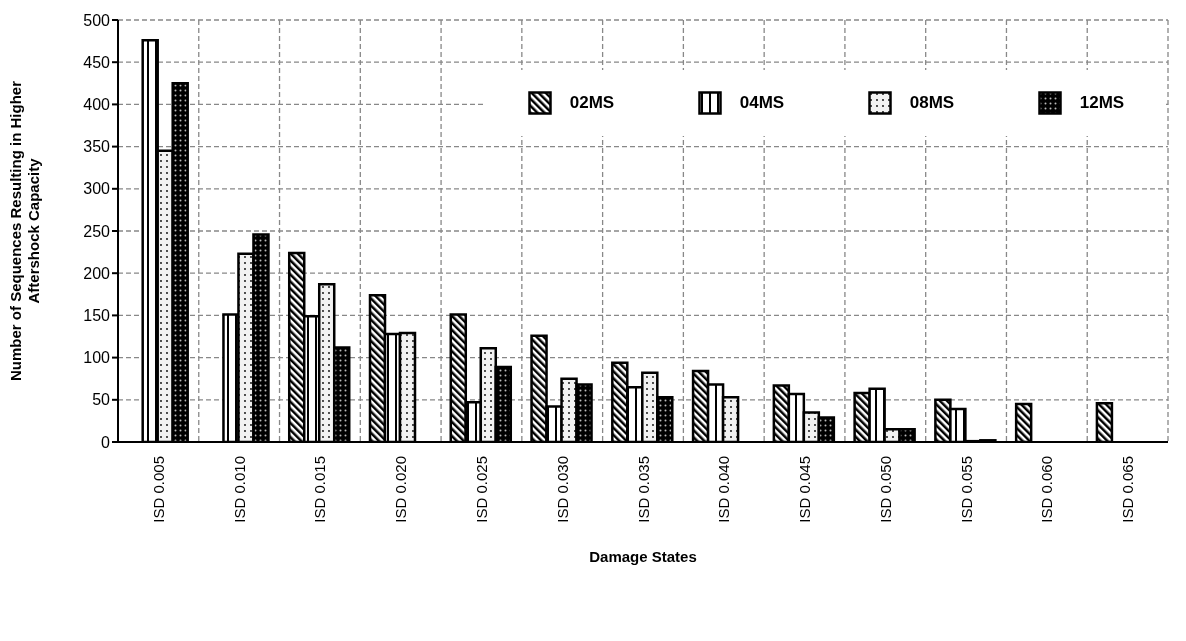  Describe the element at coordinates (97, 358) in the screenshot. I see `y-tick-label: 100` at that location.